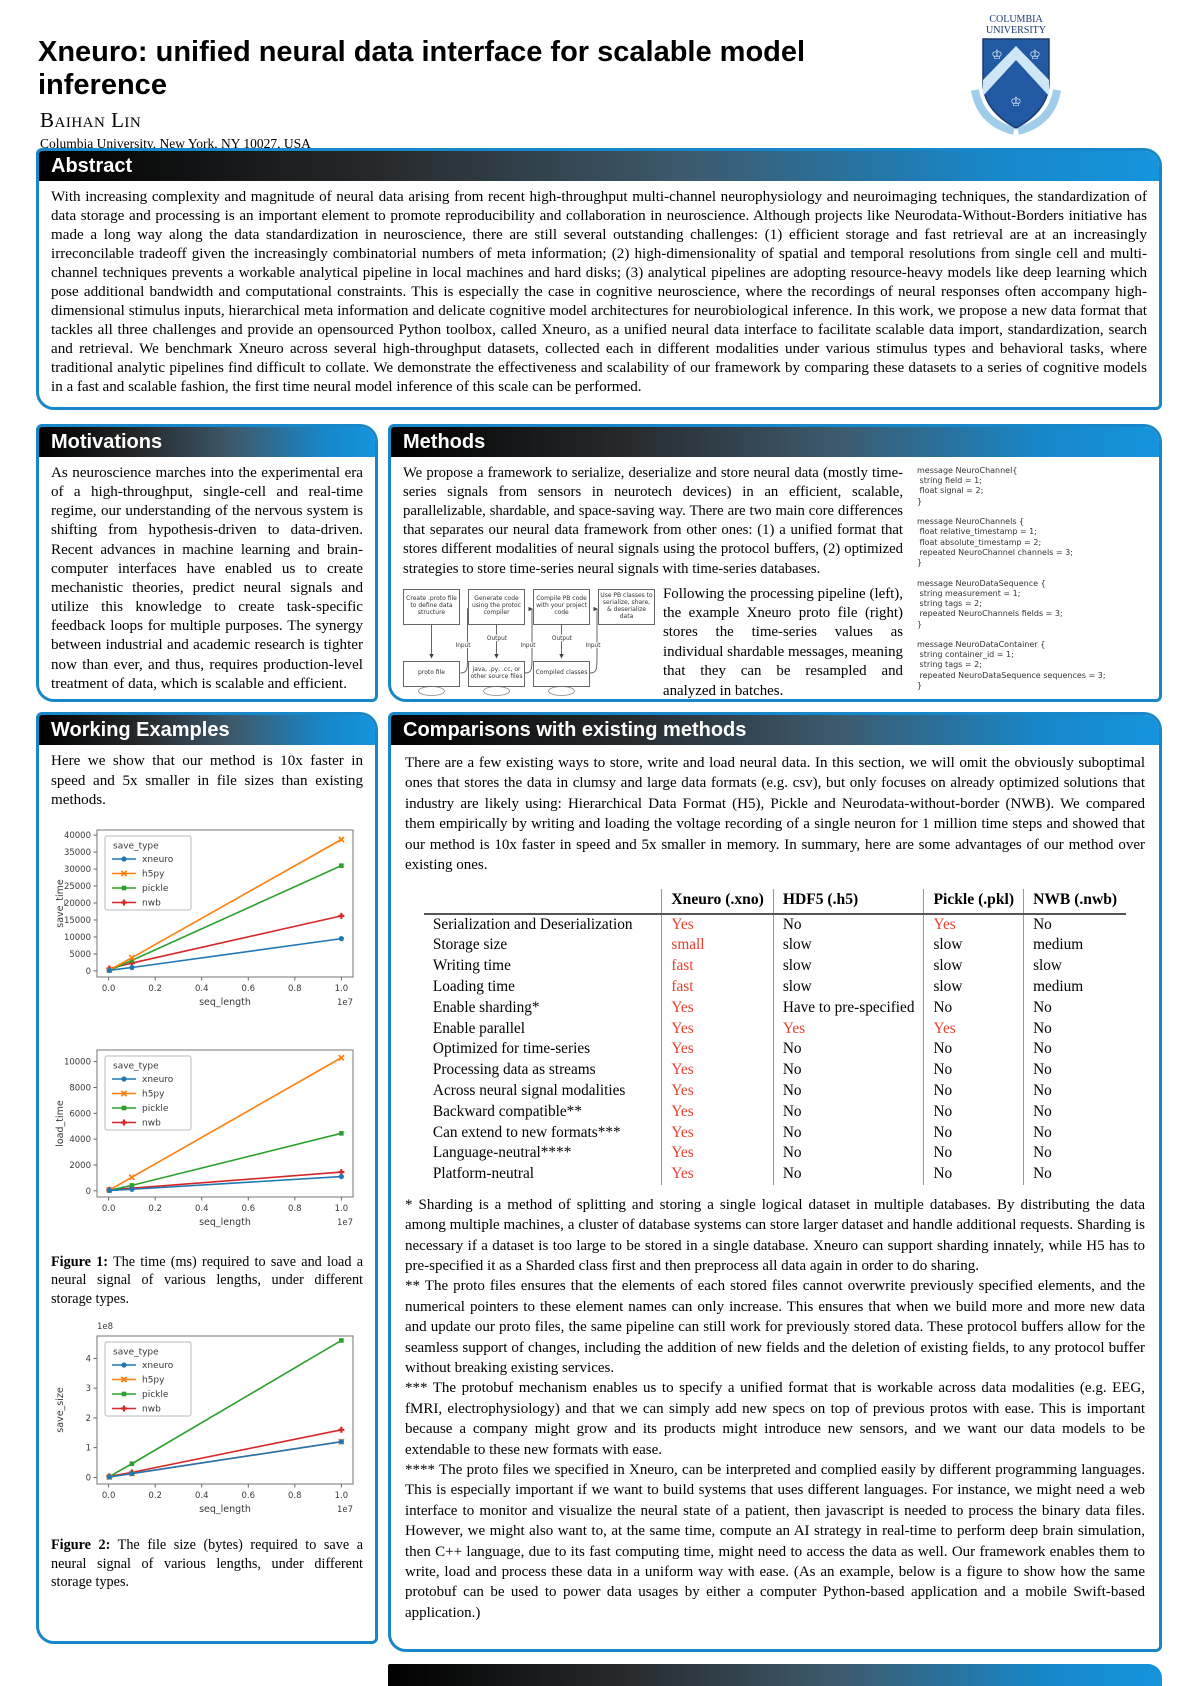 The image size is (1192, 1686). Describe the element at coordinates (997, 54) in the screenshot. I see `logo-crown-left: ♔` at that location.